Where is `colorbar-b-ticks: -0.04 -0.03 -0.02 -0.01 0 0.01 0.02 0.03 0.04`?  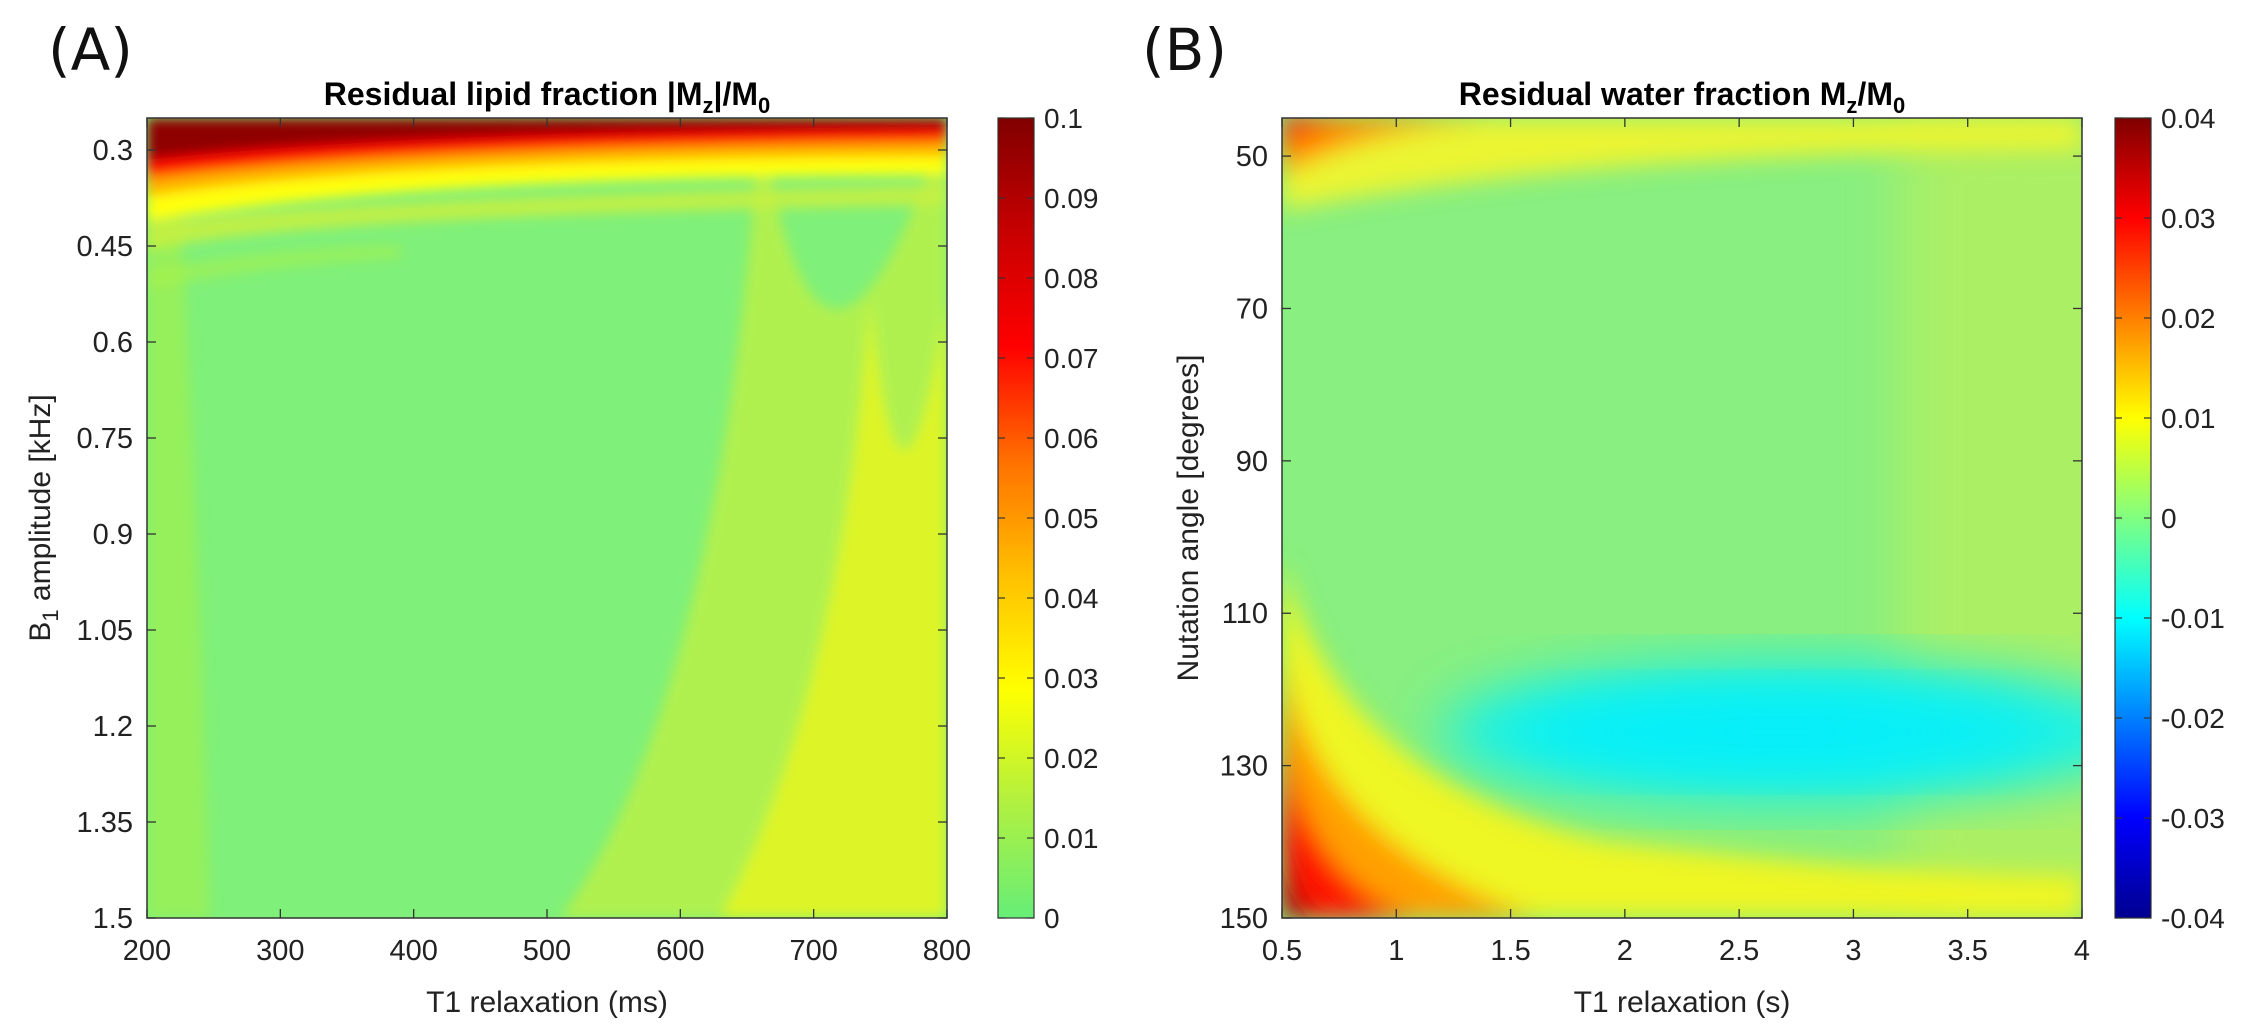
colorbar-b-ticks: -0.04 -0.03 -0.02 -0.01 0 0.01 0.02 0.03 0.04 is located at coordinates (2170, 518).